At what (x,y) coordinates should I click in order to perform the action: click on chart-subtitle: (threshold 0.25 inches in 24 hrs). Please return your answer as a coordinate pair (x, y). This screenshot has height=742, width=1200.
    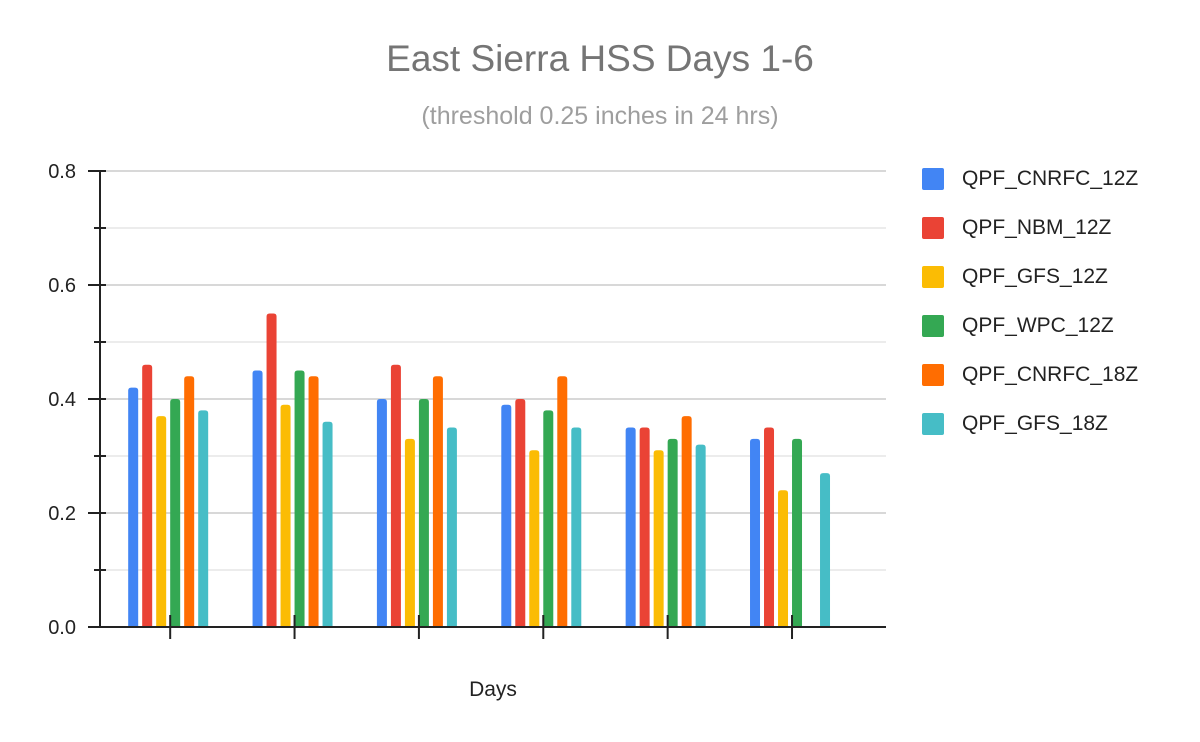
    Looking at the image, I should click on (600, 116).